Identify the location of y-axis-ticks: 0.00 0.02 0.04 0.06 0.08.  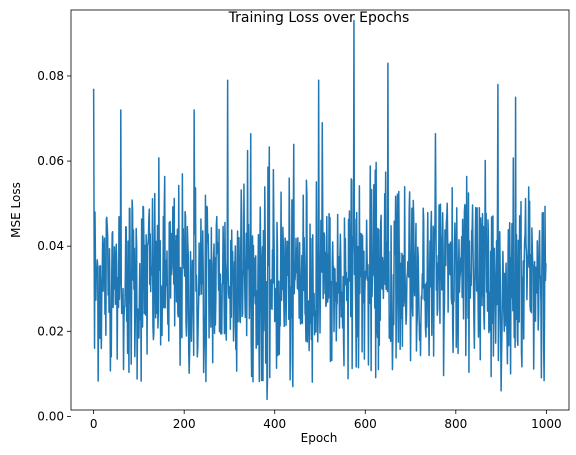
(54, 246).